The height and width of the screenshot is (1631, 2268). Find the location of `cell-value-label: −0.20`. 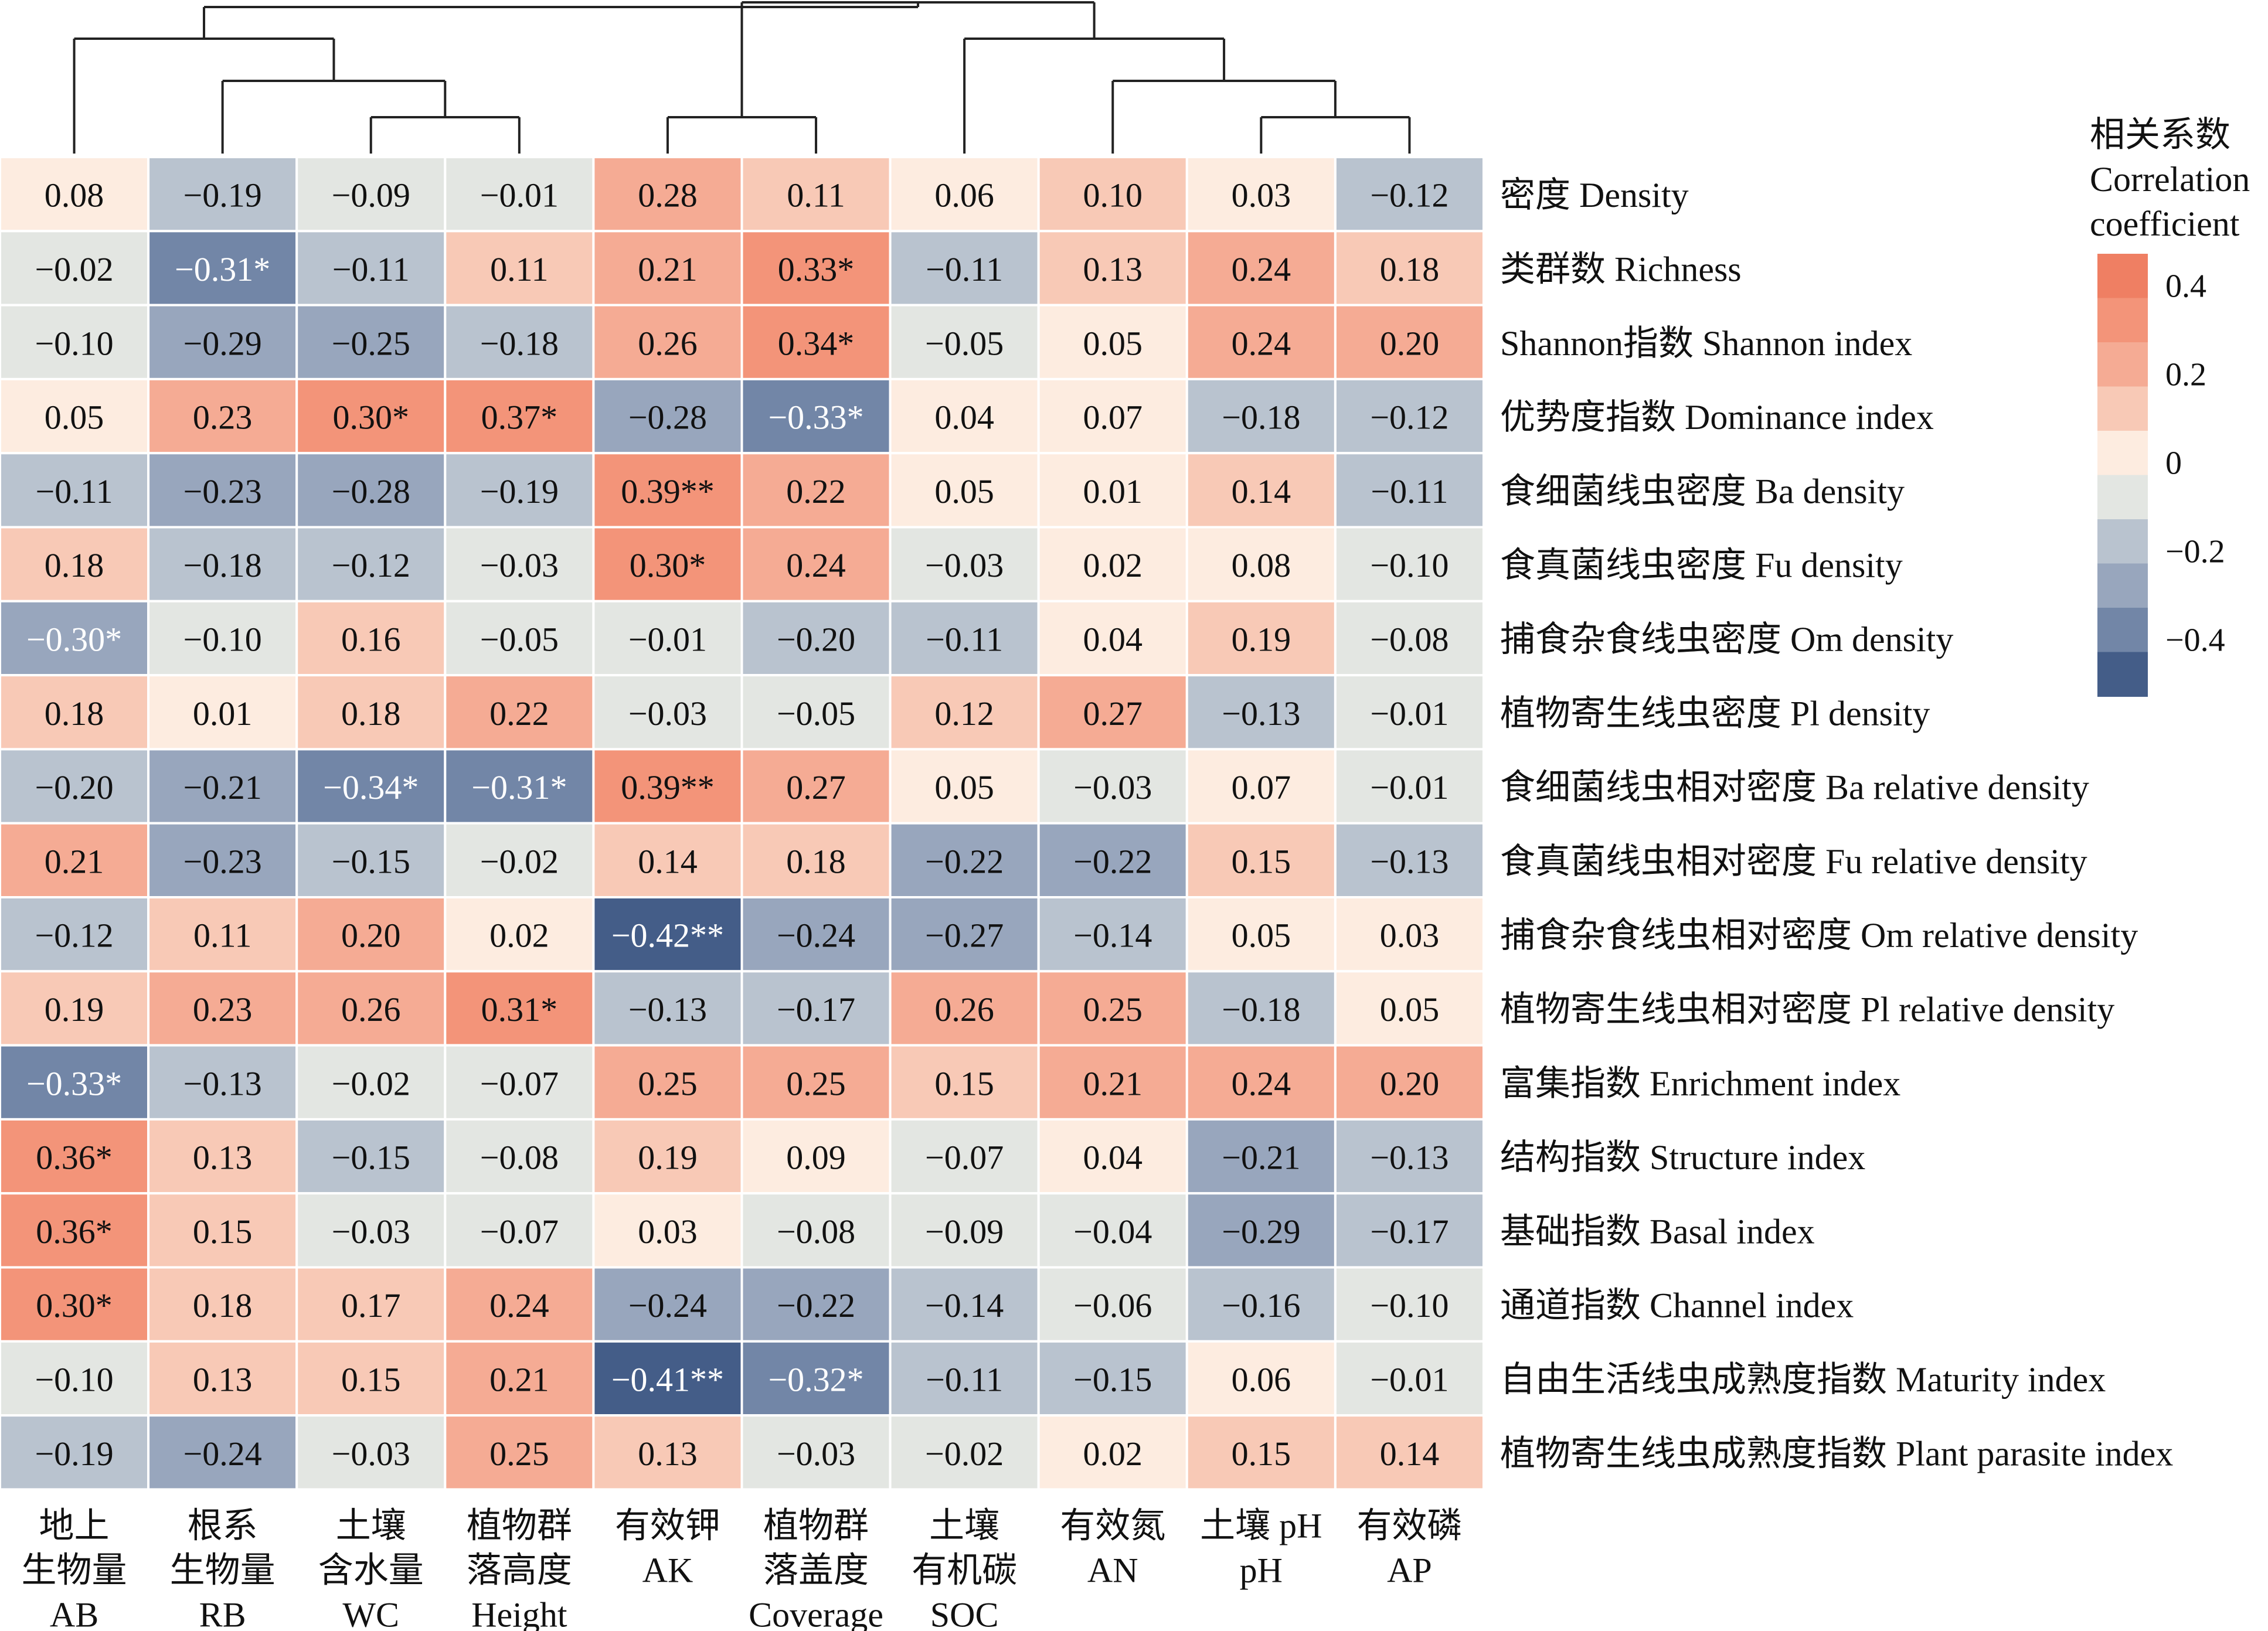

cell-value-label: −0.20 is located at coordinates (74, 787).